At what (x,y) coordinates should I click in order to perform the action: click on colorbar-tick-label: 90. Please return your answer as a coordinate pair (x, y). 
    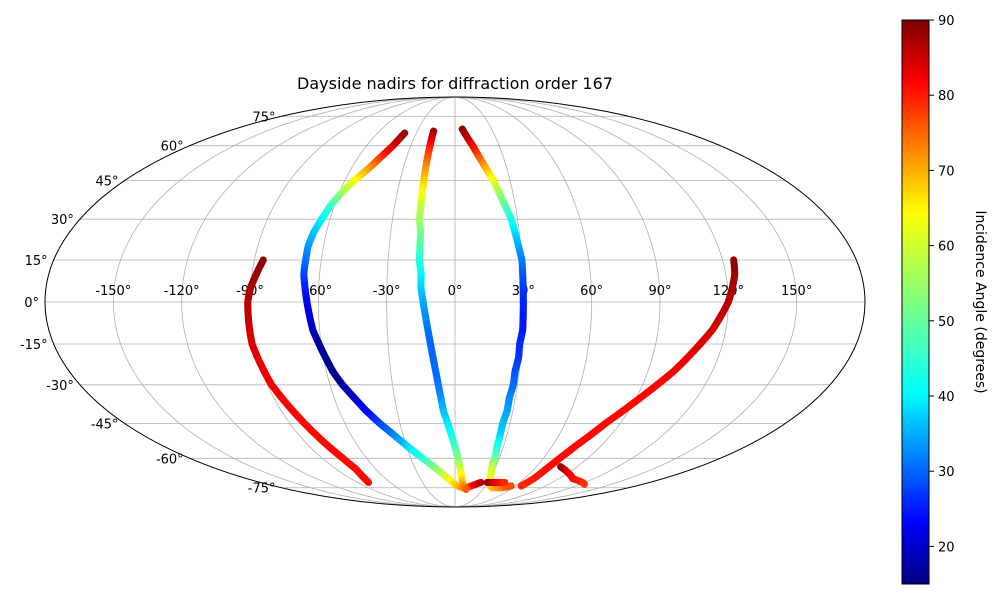
    Looking at the image, I should click on (946, 21).